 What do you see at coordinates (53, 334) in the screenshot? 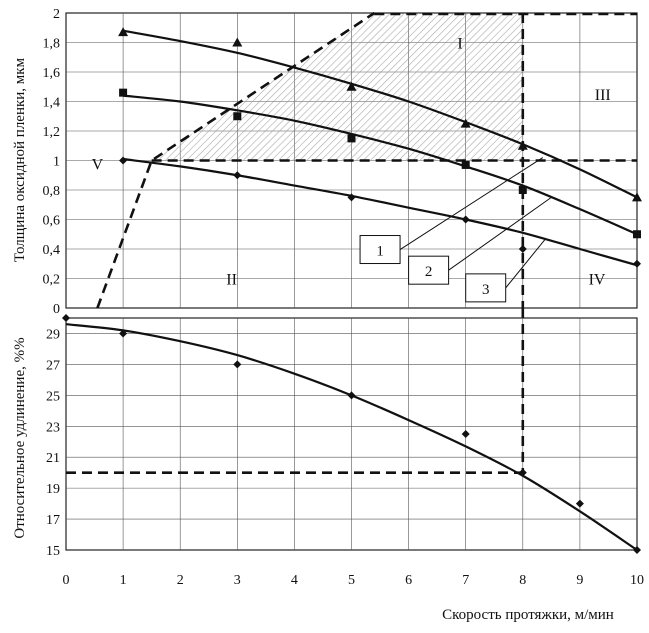
I see `lower-y-tick-label: 29` at bounding box center [53, 334].